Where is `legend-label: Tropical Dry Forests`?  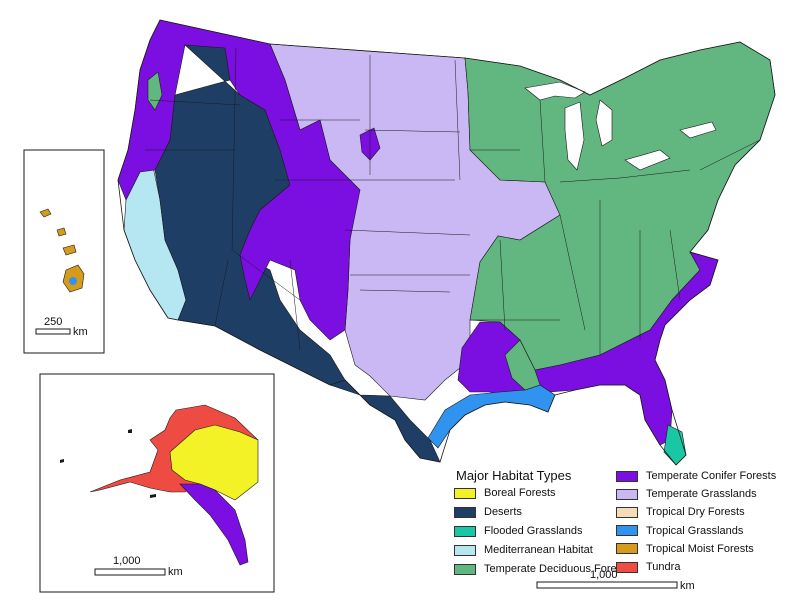
legend-label: Tropical Dry Forests is located at coordinates (695, 512).